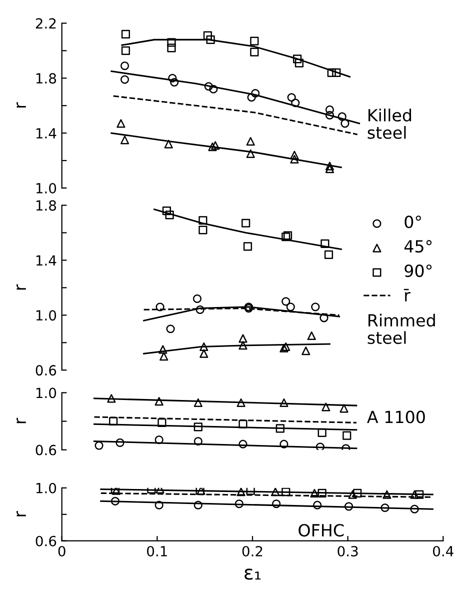 The height and width of the screenshot is (595, 465). I want to click on x-tick-label: 0.1, so click(157, 551).